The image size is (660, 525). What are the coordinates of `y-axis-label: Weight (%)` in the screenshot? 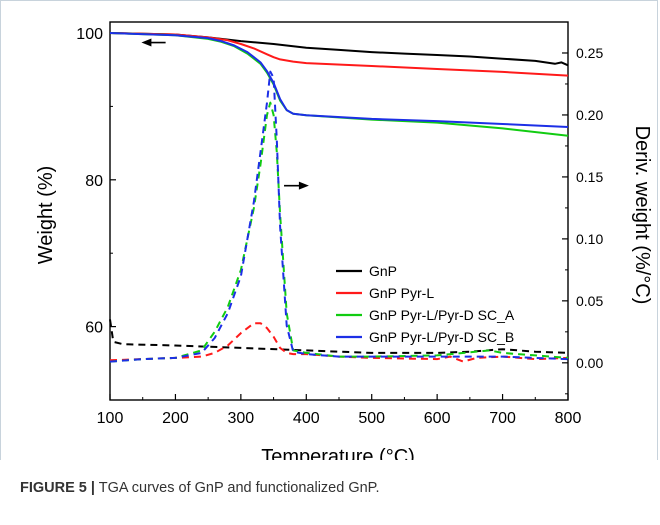 It's located at (46, 215).